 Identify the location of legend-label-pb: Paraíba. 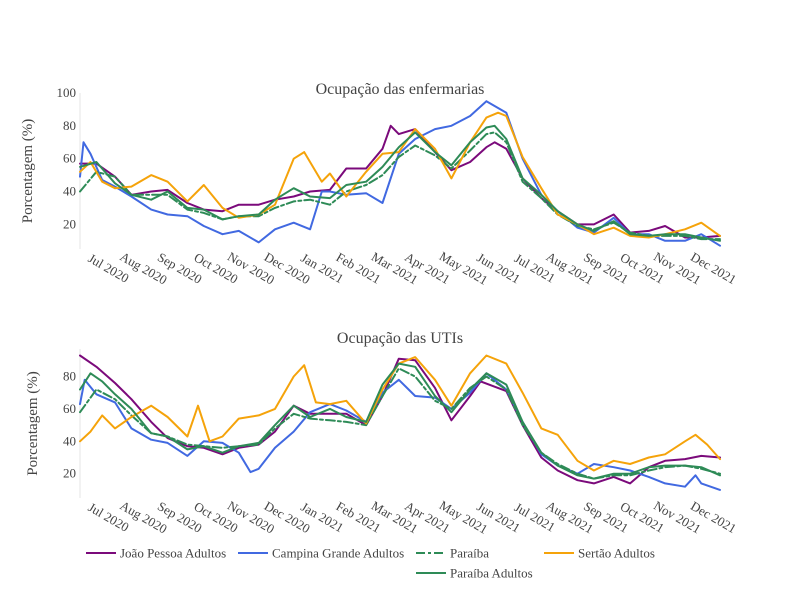
(469, 553).